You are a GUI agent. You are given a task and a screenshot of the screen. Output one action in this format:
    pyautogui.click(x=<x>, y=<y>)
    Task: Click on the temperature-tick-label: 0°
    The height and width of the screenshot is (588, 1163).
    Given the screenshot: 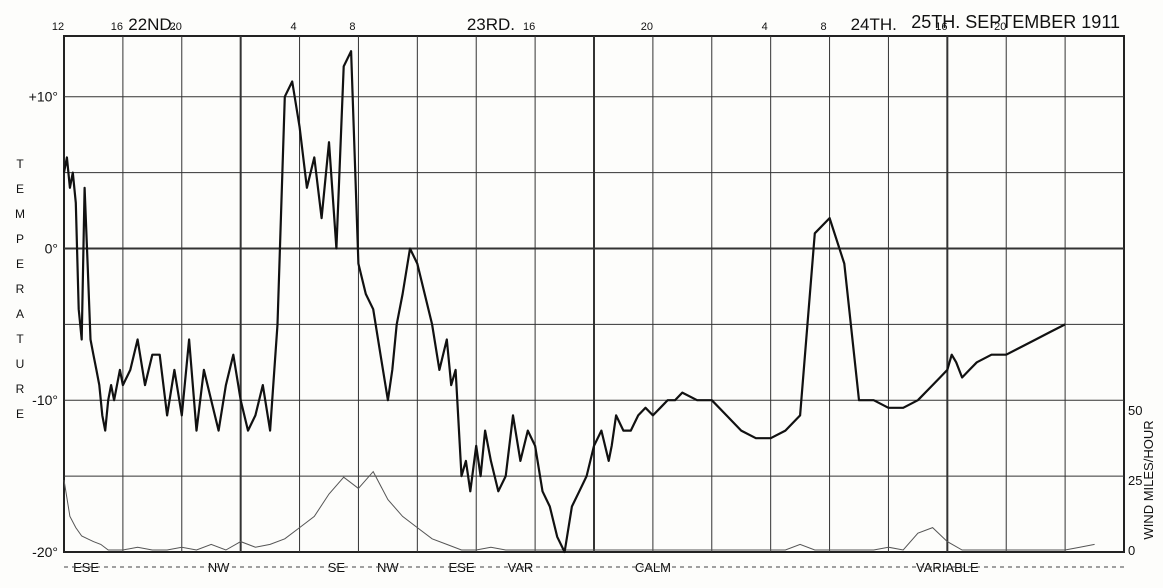 What is the action you would take?
    pyautogui.click(x=51, y=248)
    